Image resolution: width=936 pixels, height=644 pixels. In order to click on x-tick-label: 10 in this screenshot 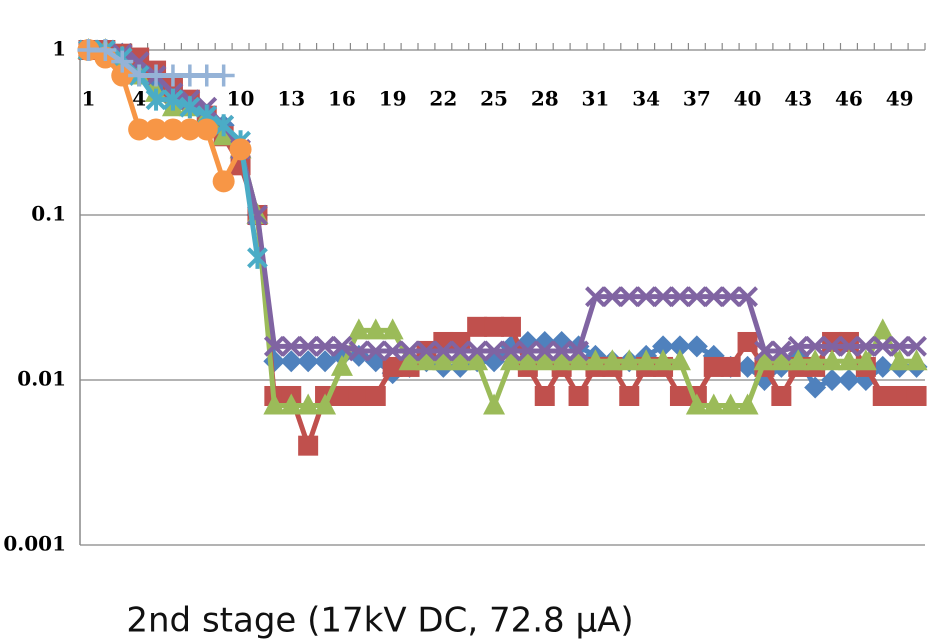, I will do `click(241, 99)`.